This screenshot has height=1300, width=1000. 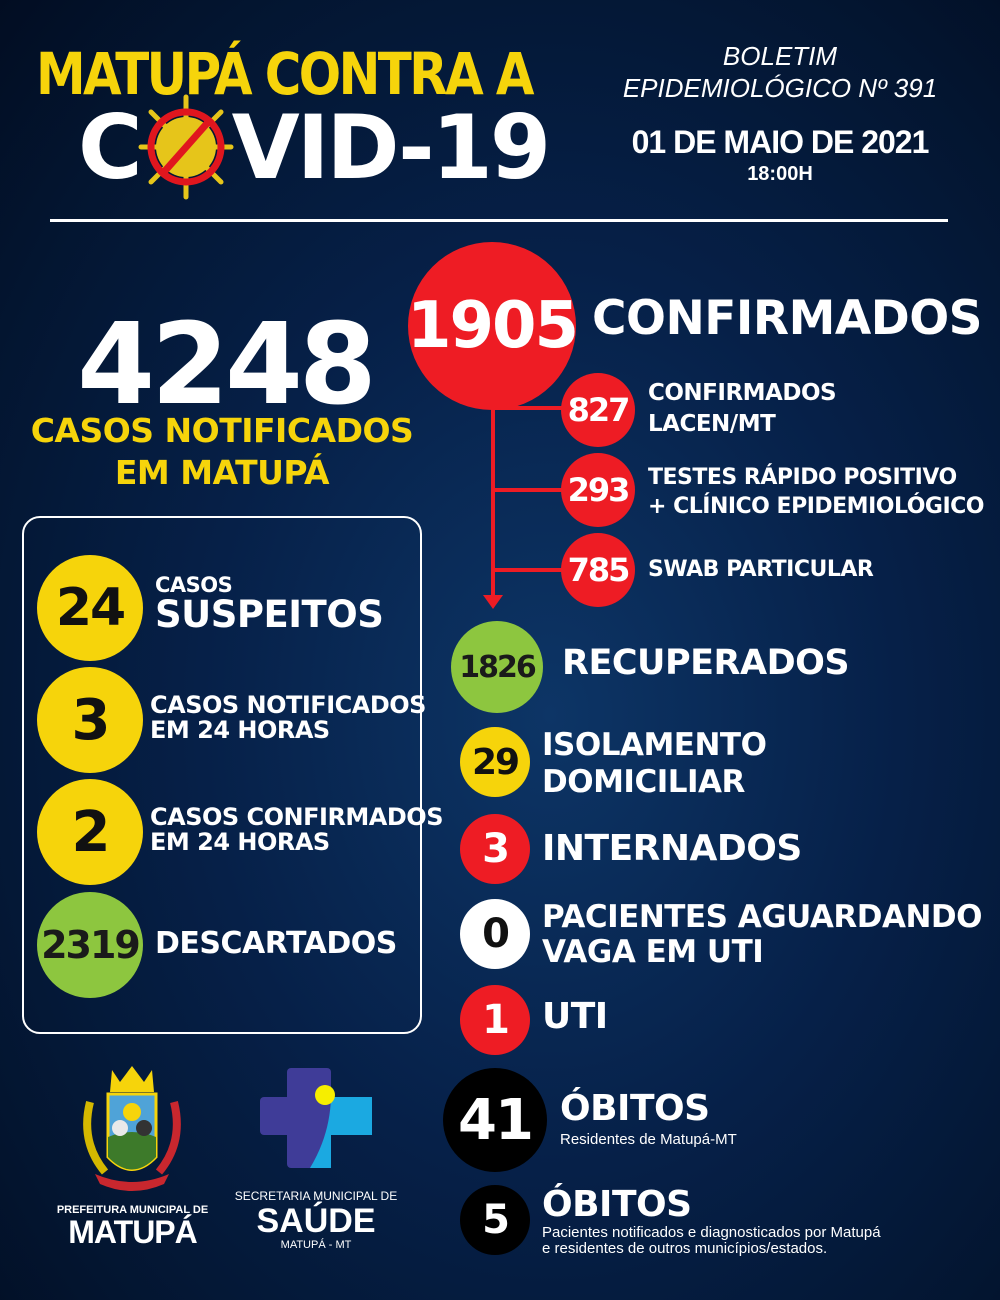 I want to click on lacen-circle: 827, so click(x=598, y=410).